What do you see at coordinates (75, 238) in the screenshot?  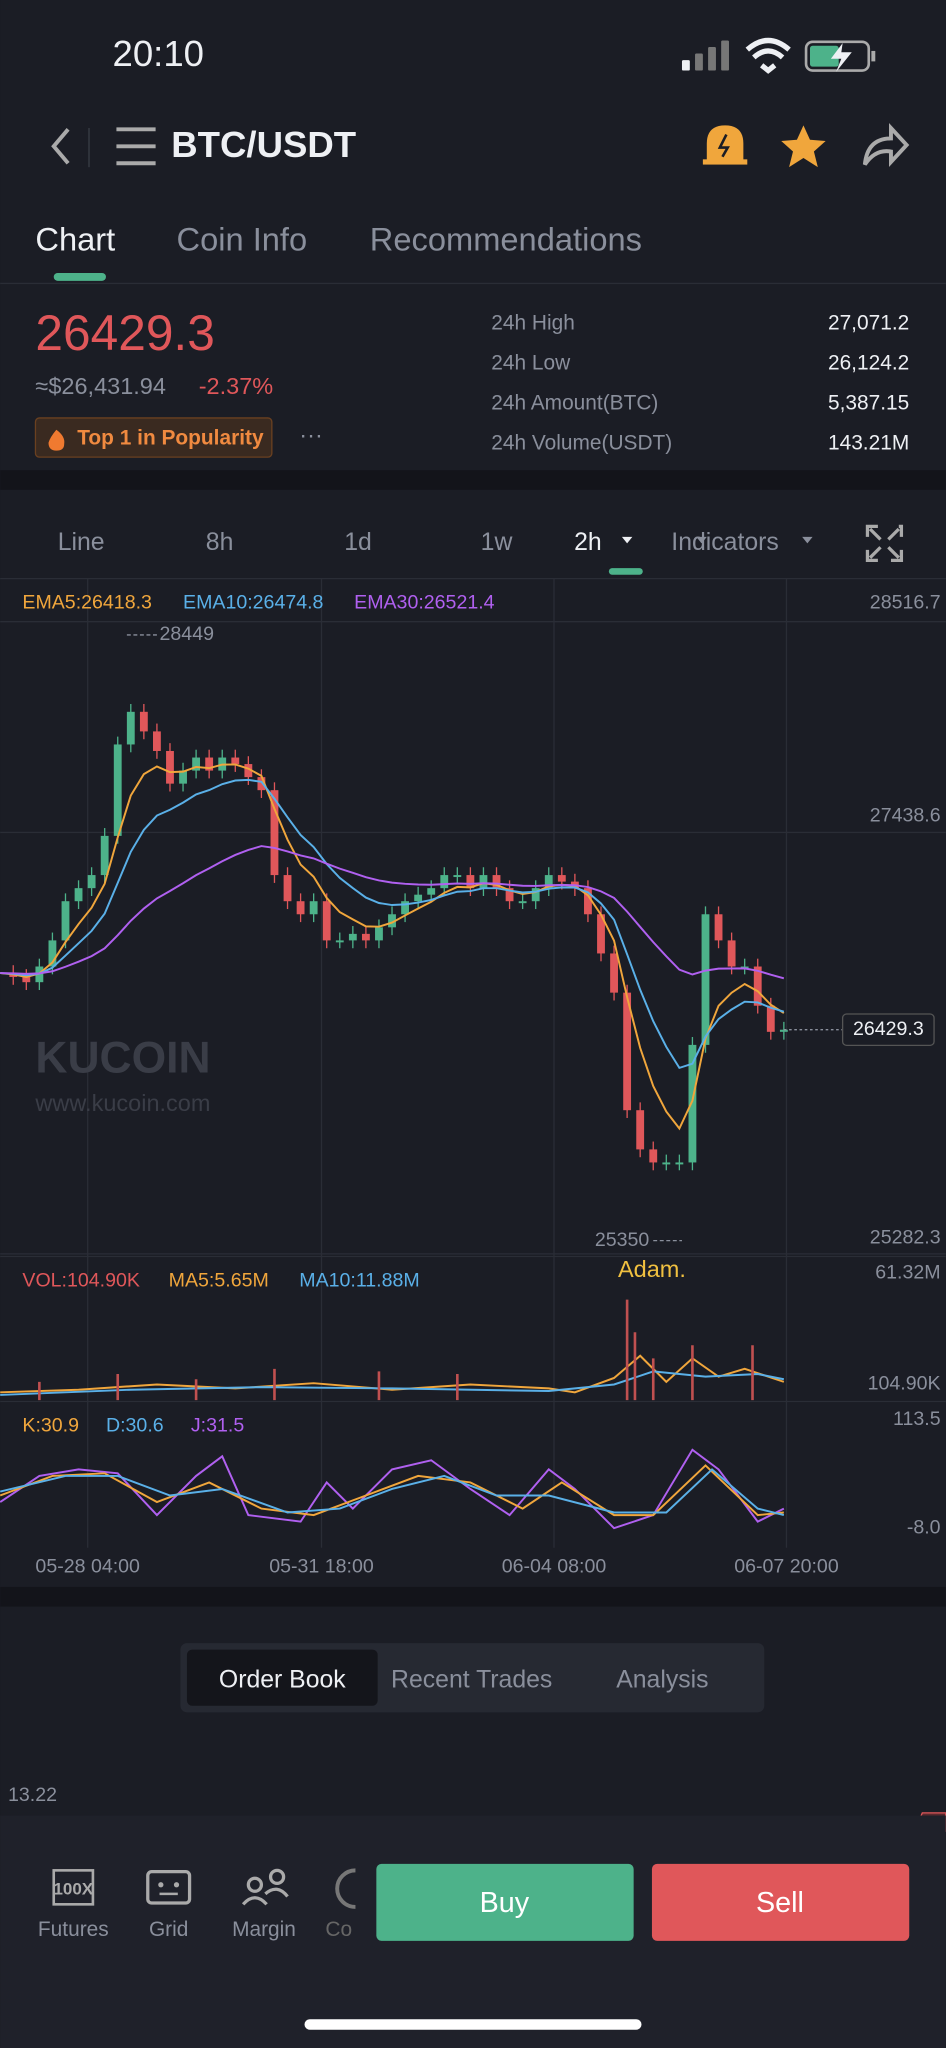 I see `tab: Chart` at bounding box center [75, 238].